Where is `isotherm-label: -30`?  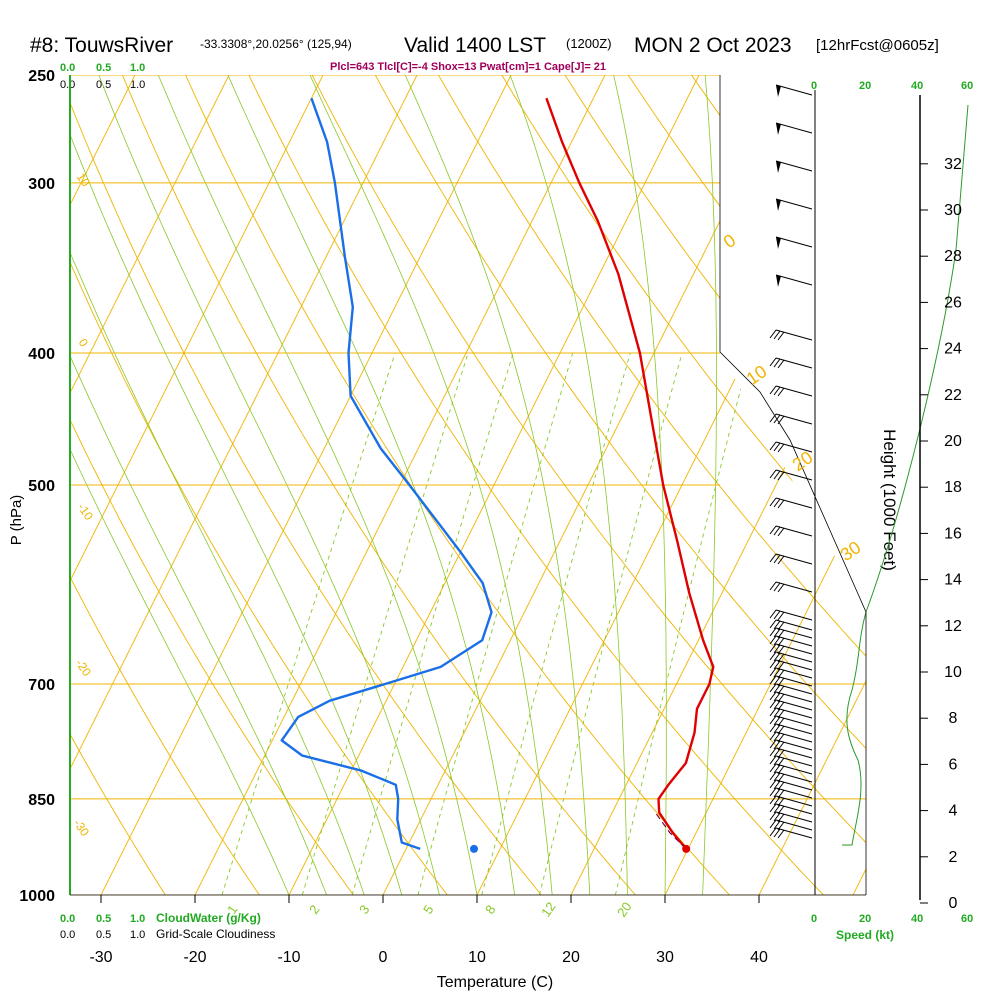 isotherm-label: -30 is located at coordinates (82, 828).